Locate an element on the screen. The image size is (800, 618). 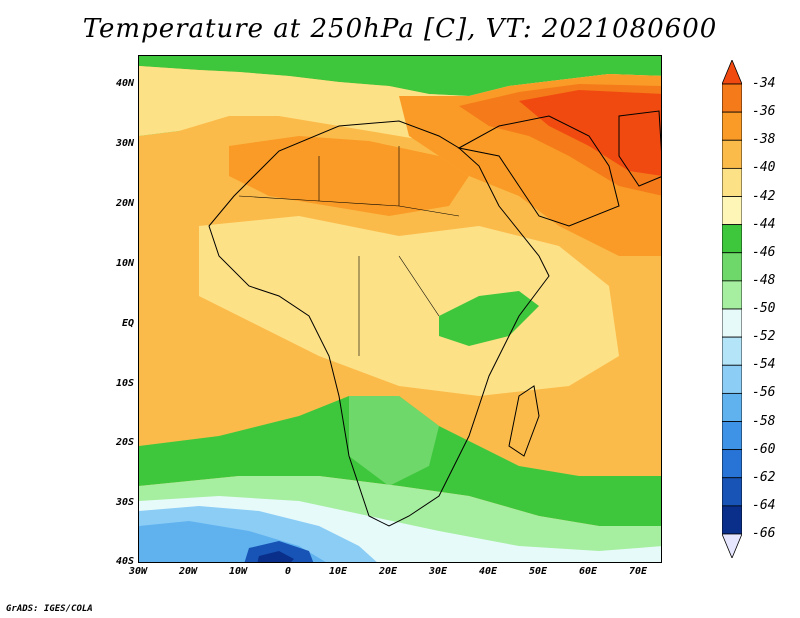
colorbar-label: -40 is located at coordinates (764, 168).